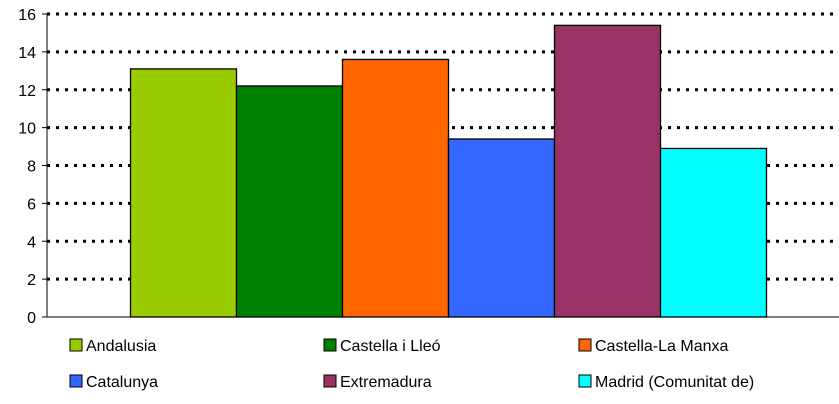 The image size is (839, 404). Describe the element at coordinates (31, 280) in the screenshot. I see `y-tick-label: 2` at that location.